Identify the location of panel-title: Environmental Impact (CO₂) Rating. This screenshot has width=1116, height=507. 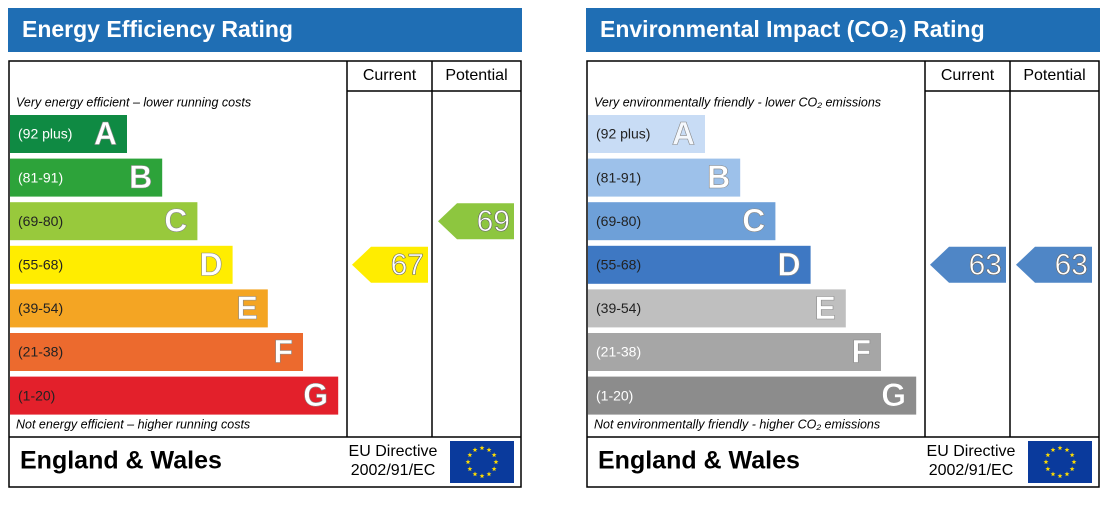
(792, 29).